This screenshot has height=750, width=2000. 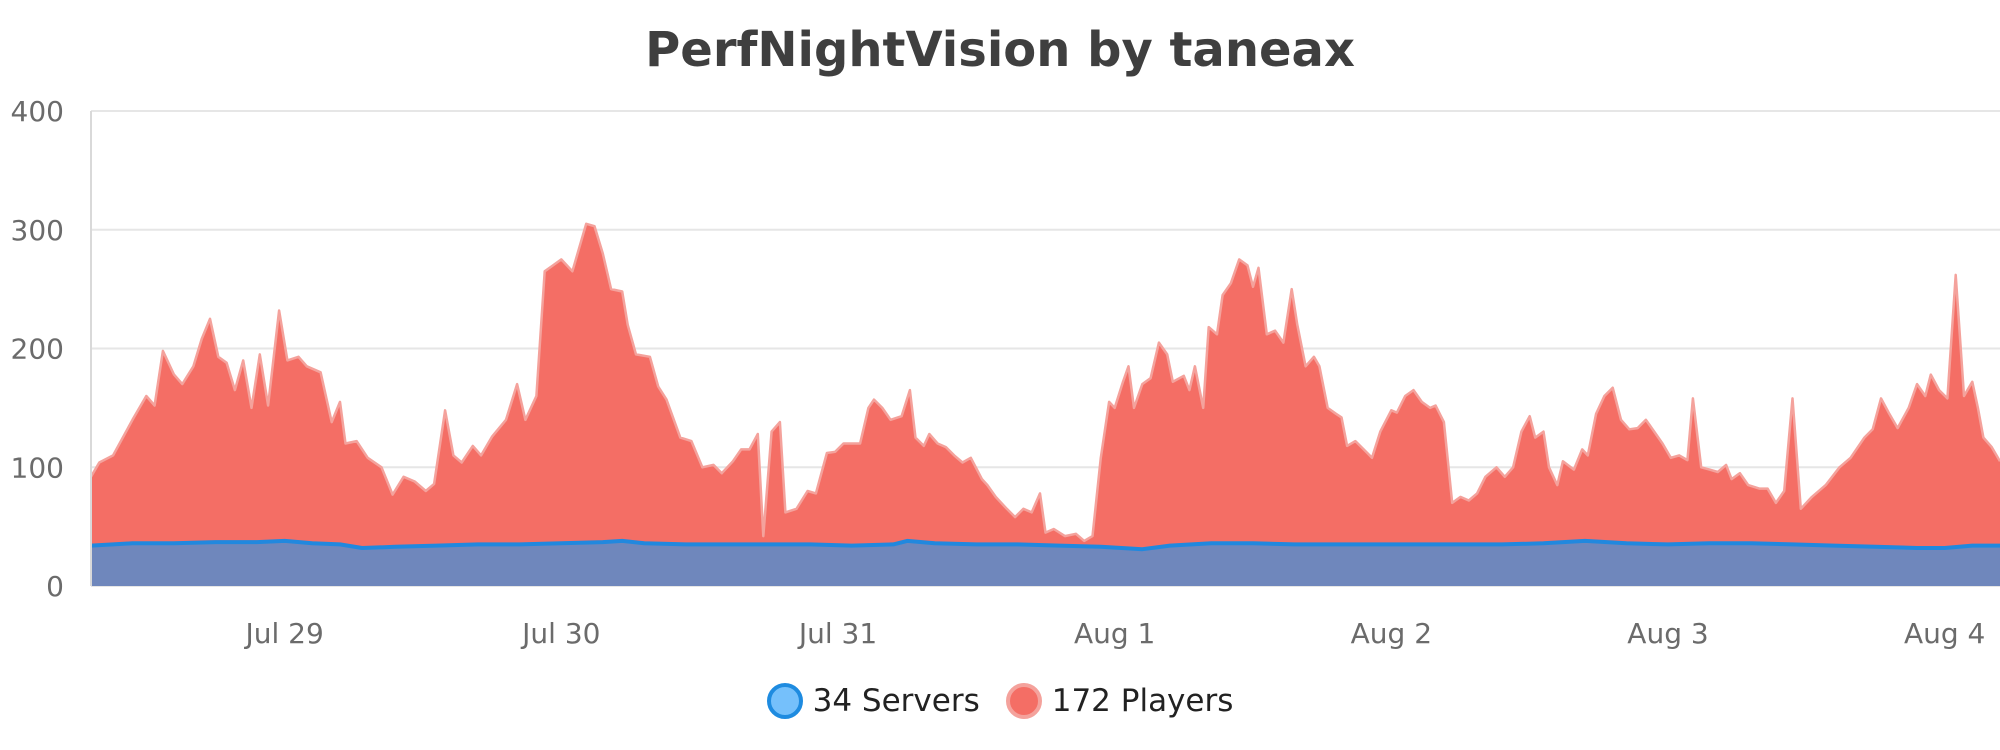 What do you see at coordinates (1000, 50) in the screenshot?
I see `chart-title: PerfNightVision by taneax` at bounding box center [1000, 50].